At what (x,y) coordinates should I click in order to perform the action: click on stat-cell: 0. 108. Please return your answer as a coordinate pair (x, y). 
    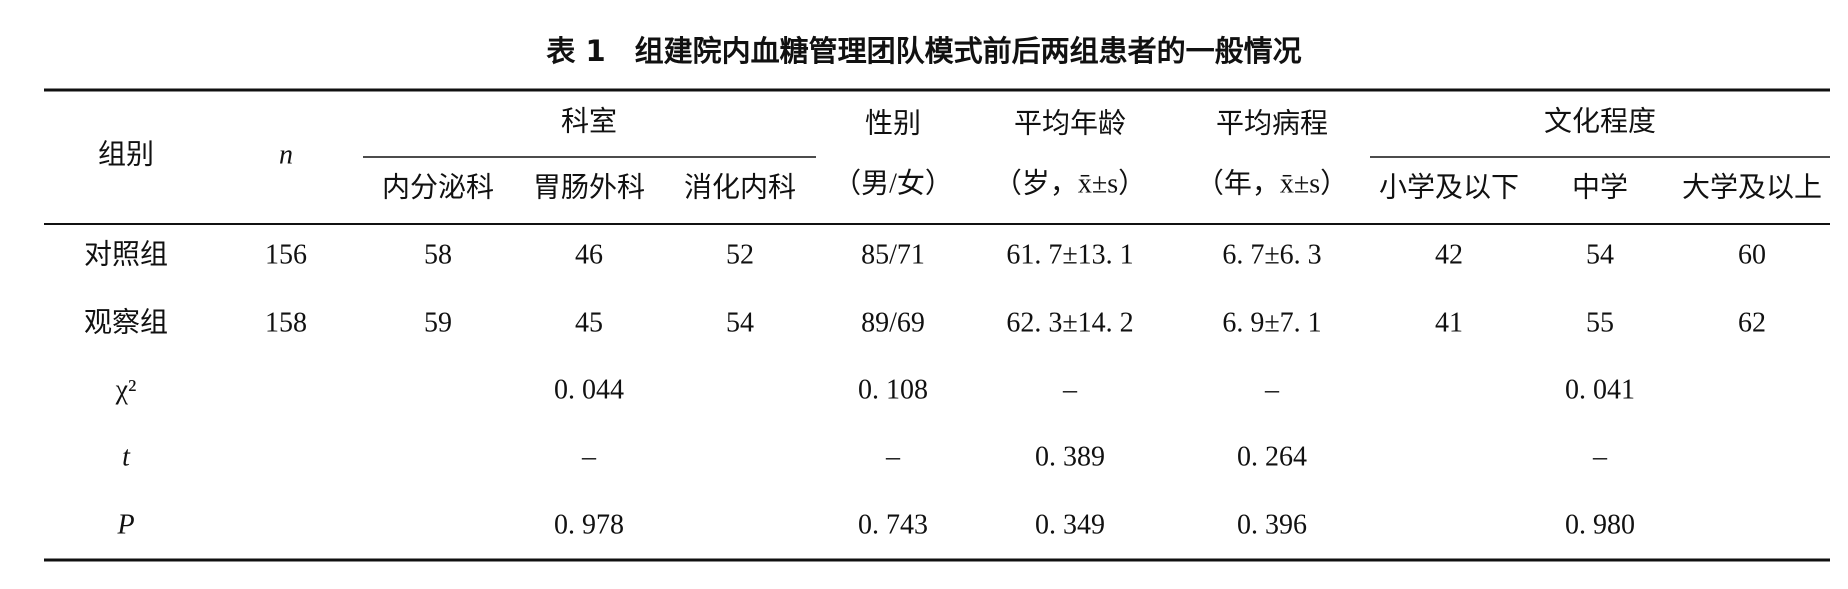
    Looking at the image, I should click on (893, 389).